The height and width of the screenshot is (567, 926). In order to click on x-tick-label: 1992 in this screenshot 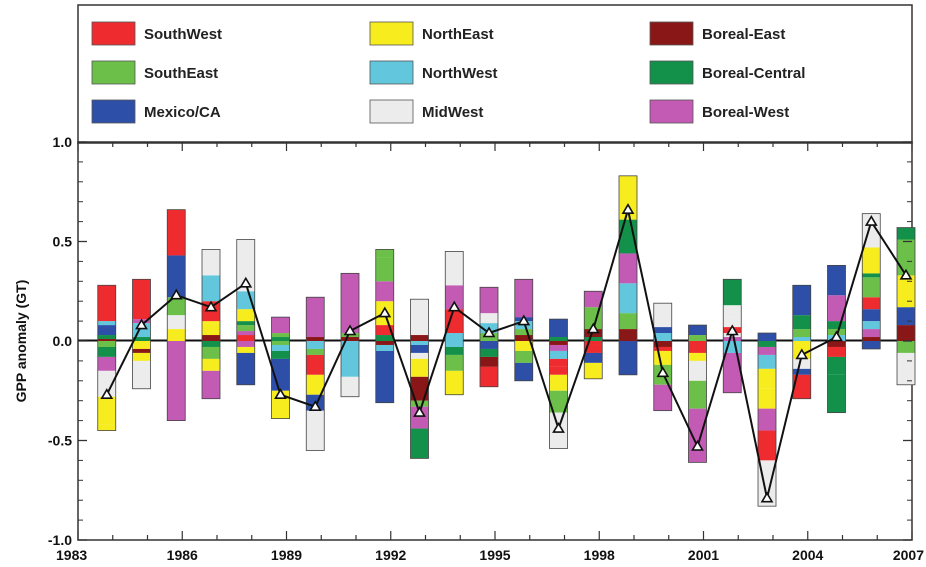, I will do `click(390, 555)`.